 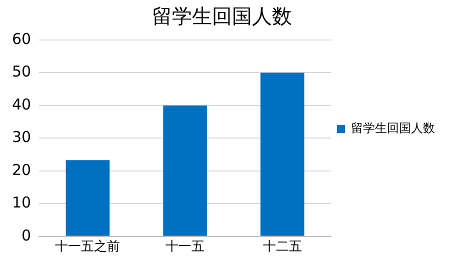 I want to click on legend-label: 留学生回国人数, so click(x=393, y=128).